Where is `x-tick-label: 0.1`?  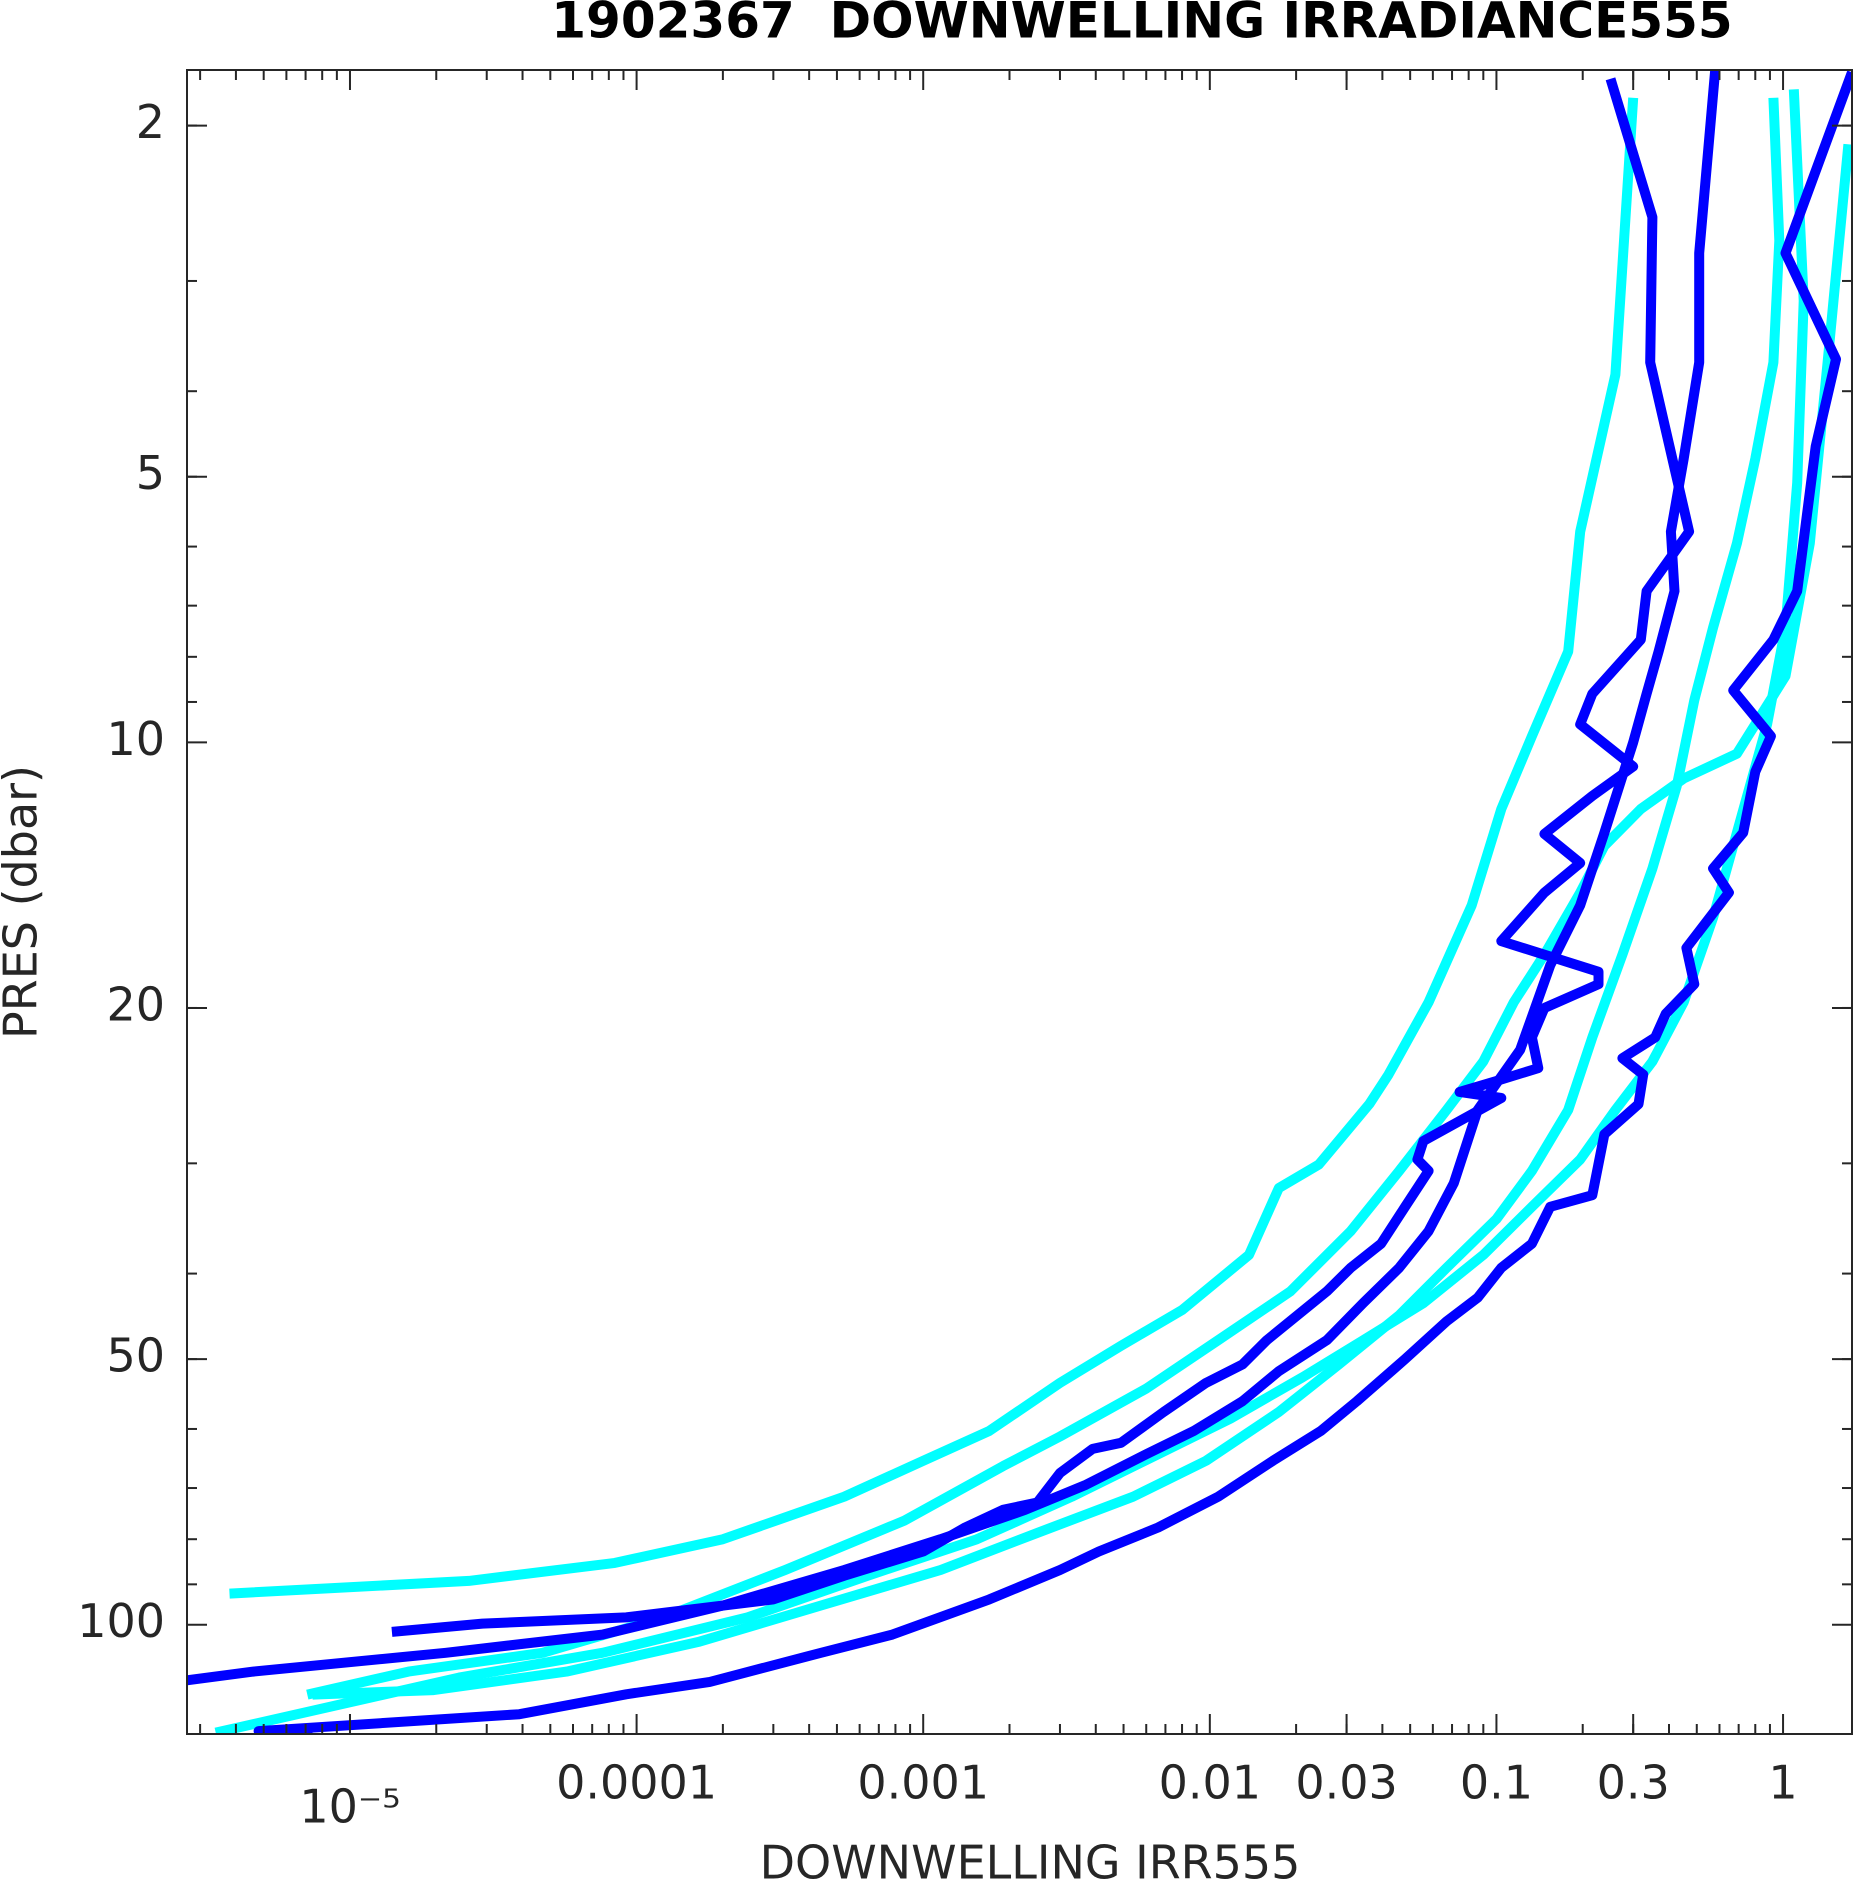
x-tick-label: 0.1 is located at coordinates (1496, 1783).